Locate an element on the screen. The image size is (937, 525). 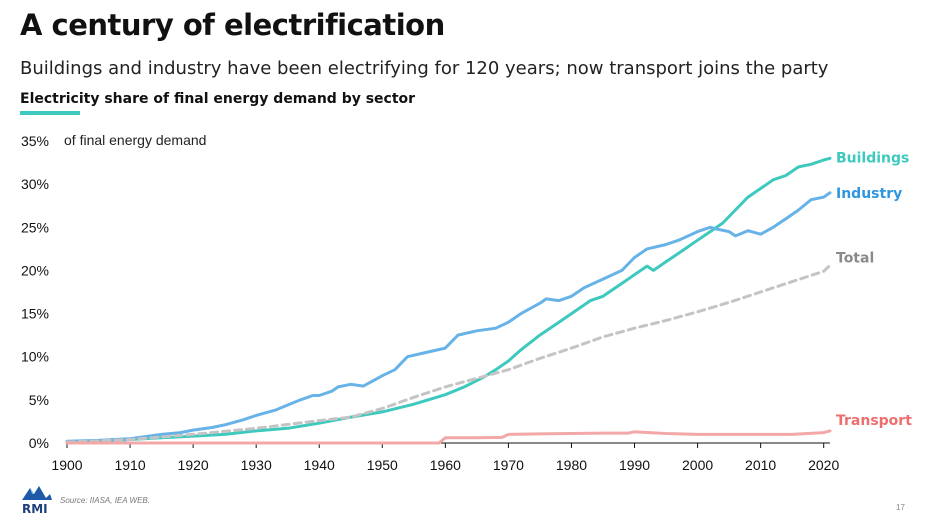
x-tick-label: 2000 is located at coordinates (697, 465).